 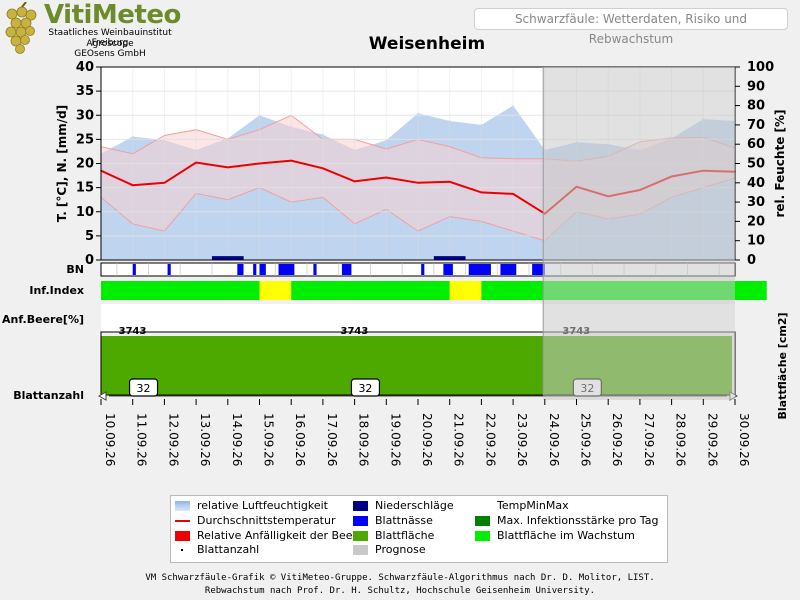 I want to click on left-axis-label: T. [°C], N. [mm/d], so click(x=62, y=163).